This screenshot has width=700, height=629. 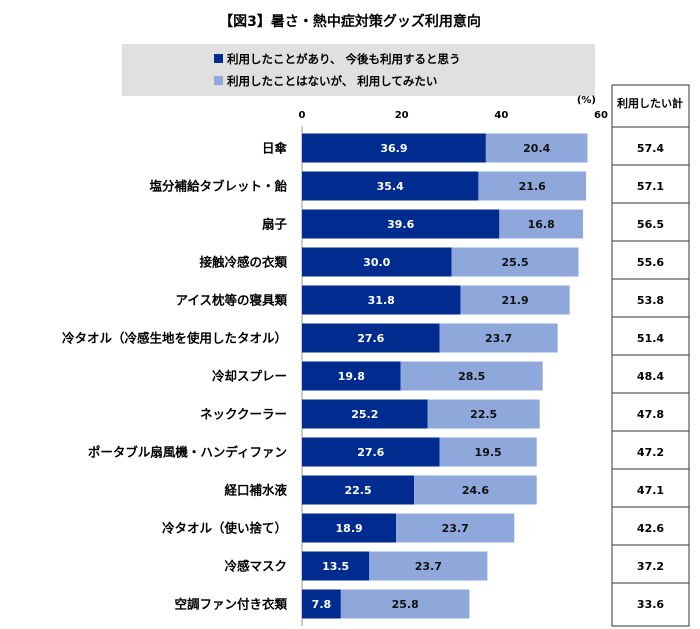 I want to click on legend-box, so click(x=358, y=70).